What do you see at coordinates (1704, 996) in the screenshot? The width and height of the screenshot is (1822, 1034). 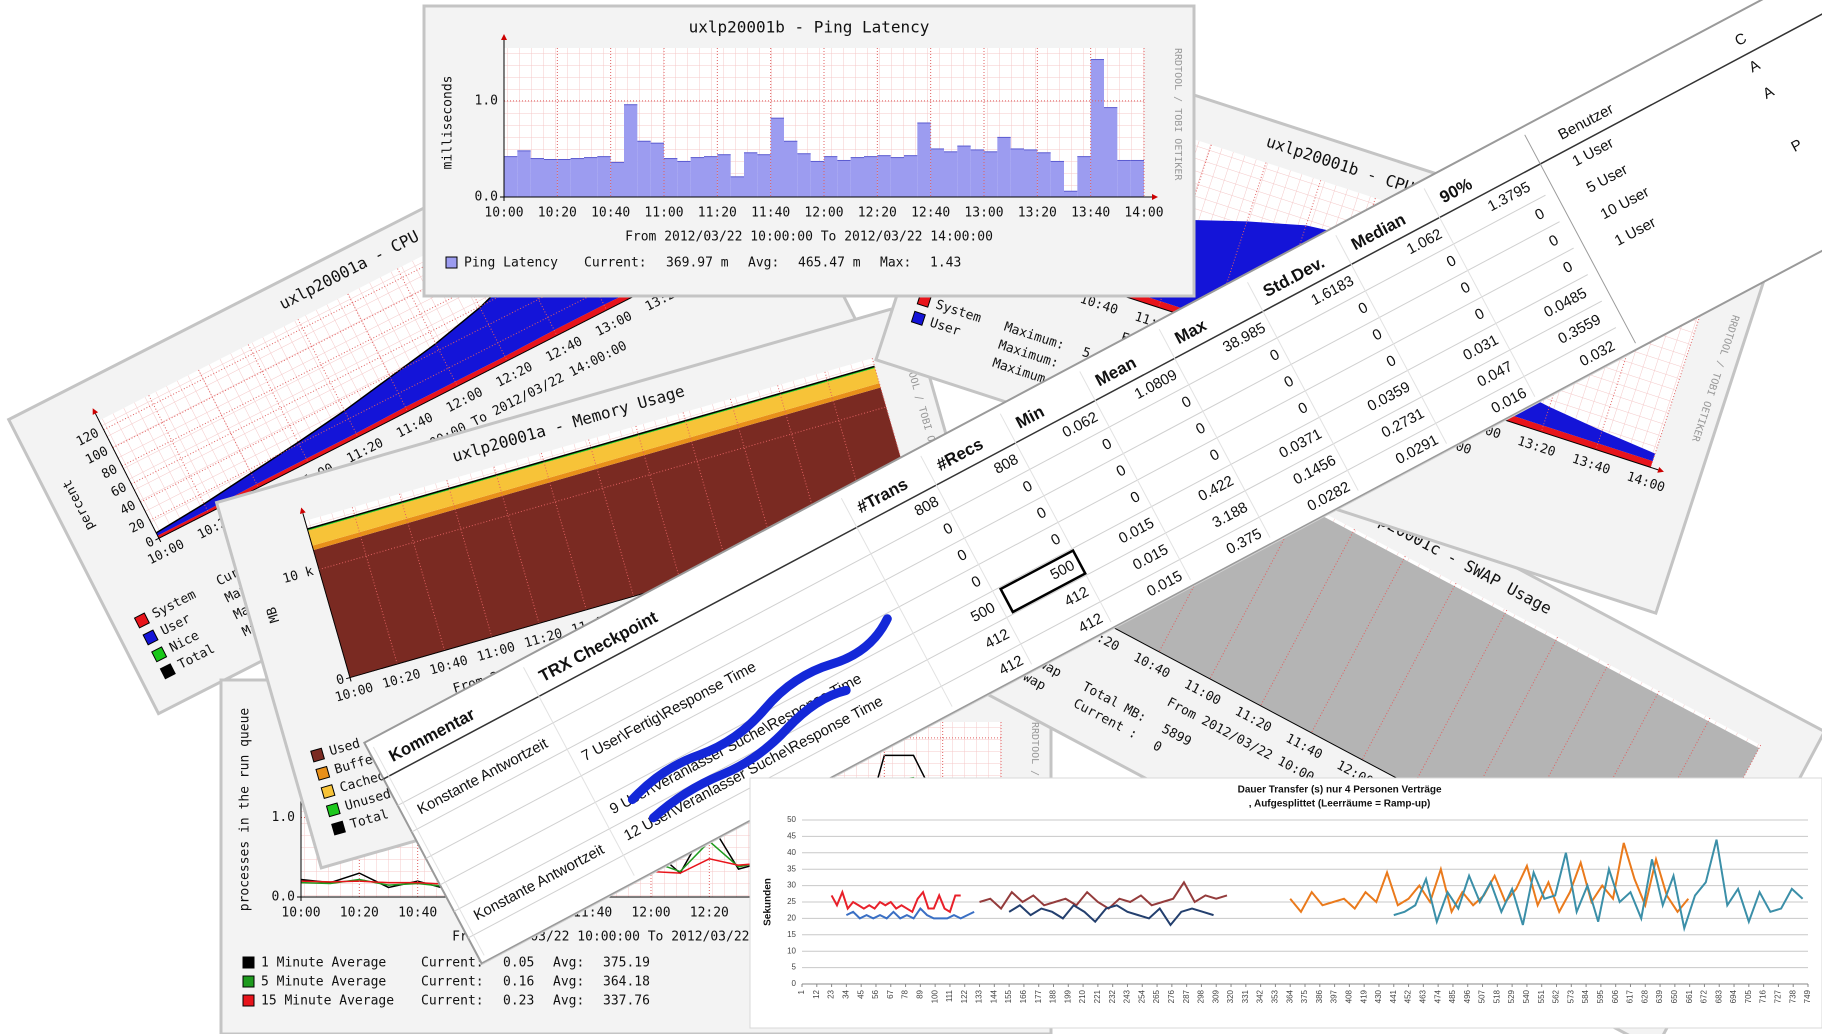 I see `x-tick-label: 672` at bounding box center [1704, 996].